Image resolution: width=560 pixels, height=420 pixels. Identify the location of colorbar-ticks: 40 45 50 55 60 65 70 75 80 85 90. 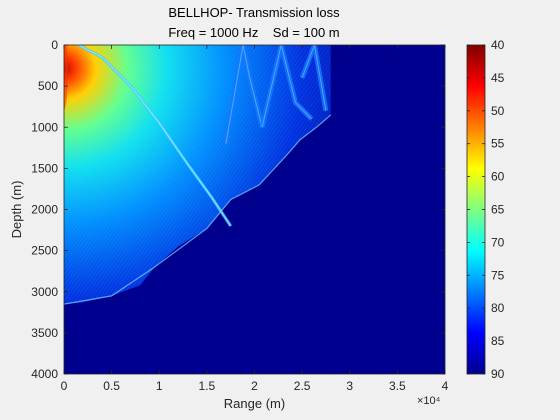
(486, 209).